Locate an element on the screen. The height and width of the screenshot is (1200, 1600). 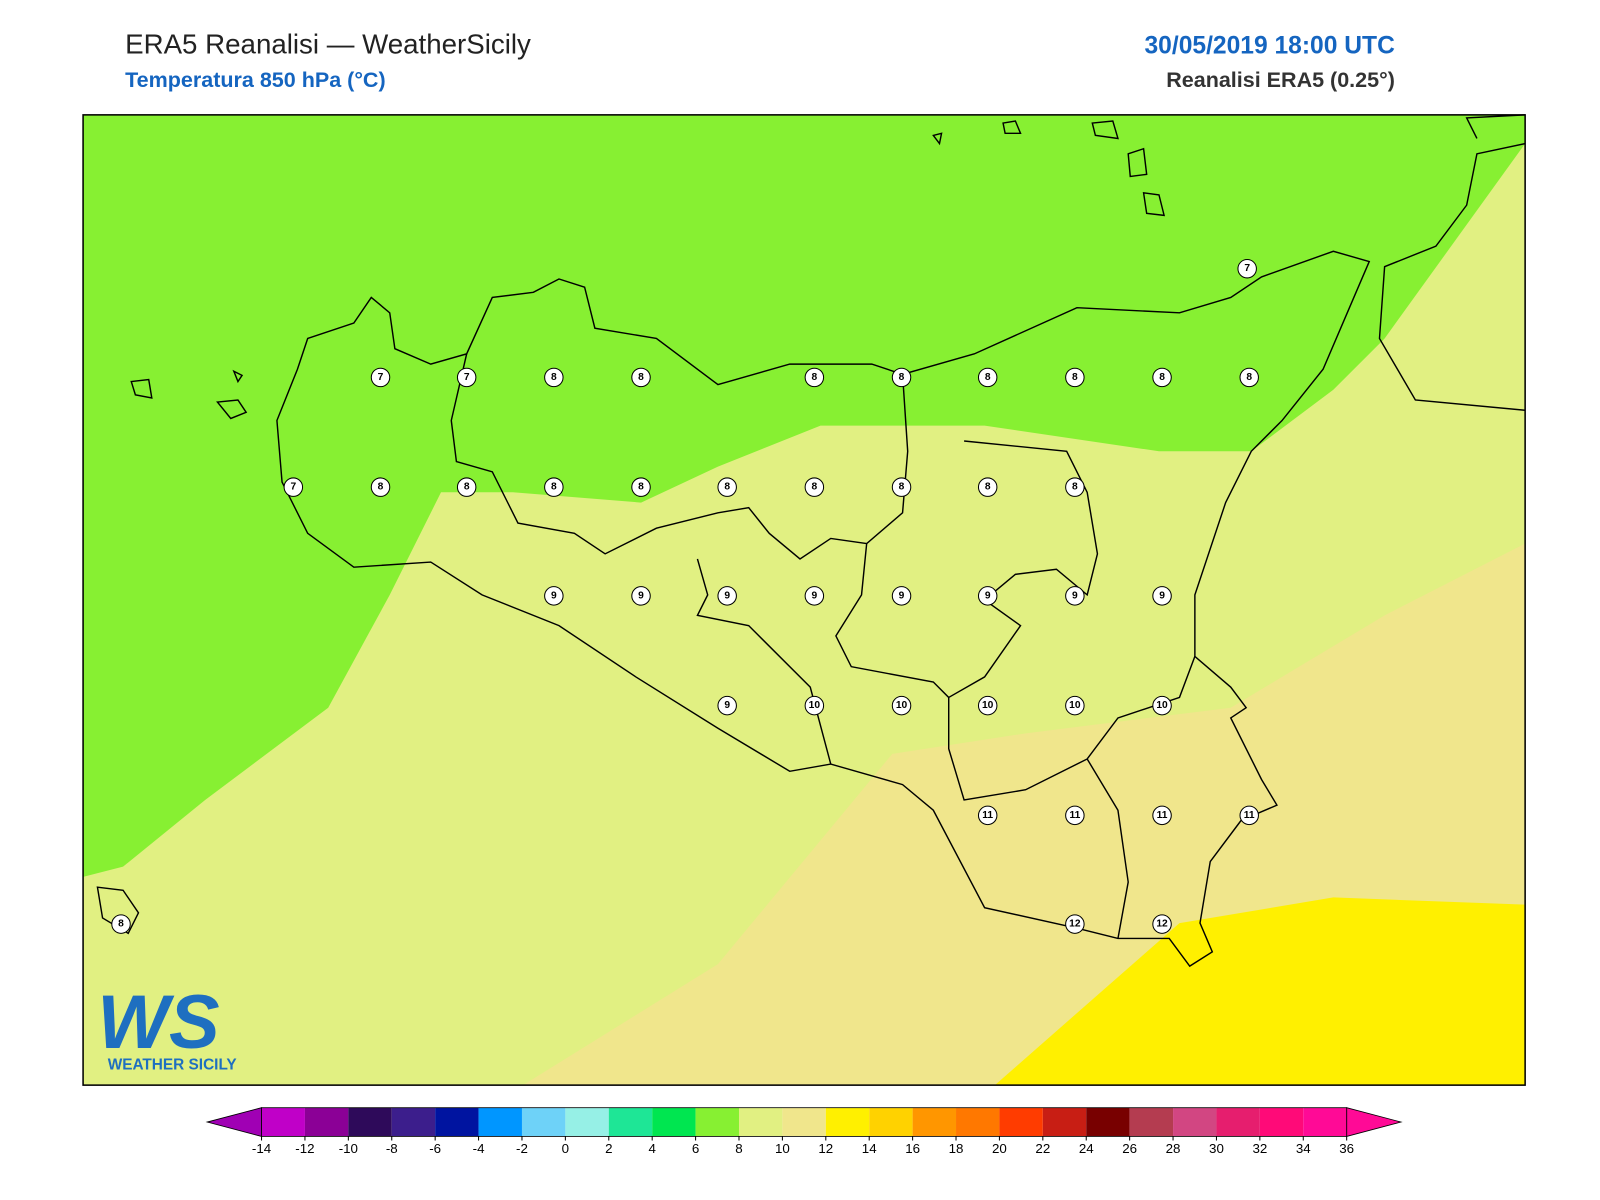
colorbar-tick-label: -14 is located at coordinates (262, 1148).